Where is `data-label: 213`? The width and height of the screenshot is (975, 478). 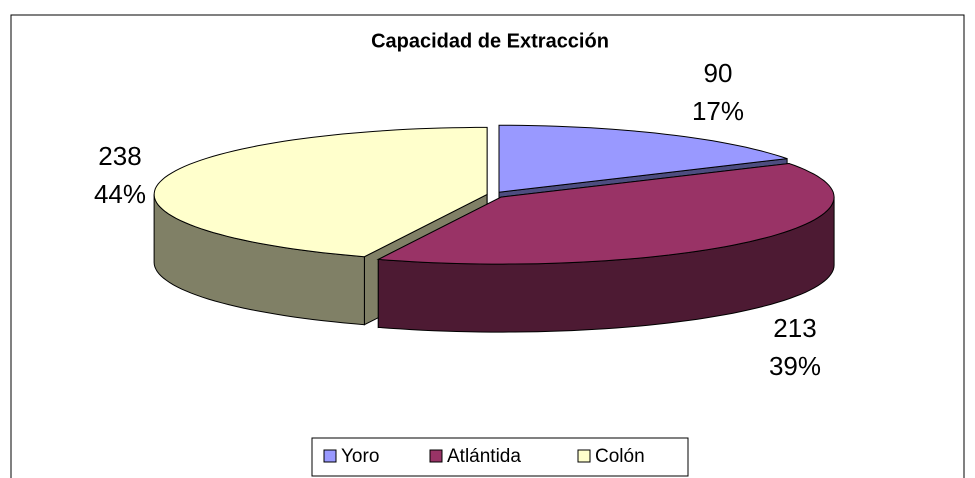 data-label: 213 is located at coordinates (794, 328).